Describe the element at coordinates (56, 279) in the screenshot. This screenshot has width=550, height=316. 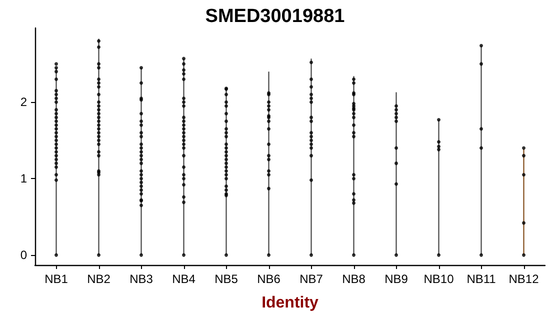
I see `x-tick-label: NB1` at that location.